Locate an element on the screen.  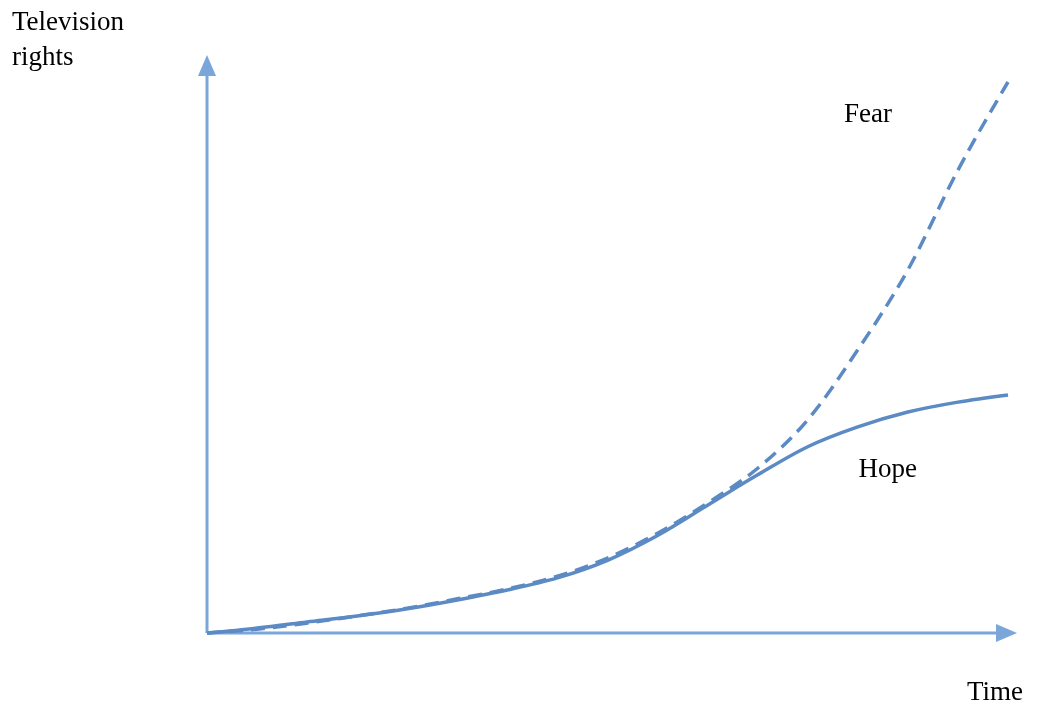
x-axis-title: Time is located at coordinates (995, 691).